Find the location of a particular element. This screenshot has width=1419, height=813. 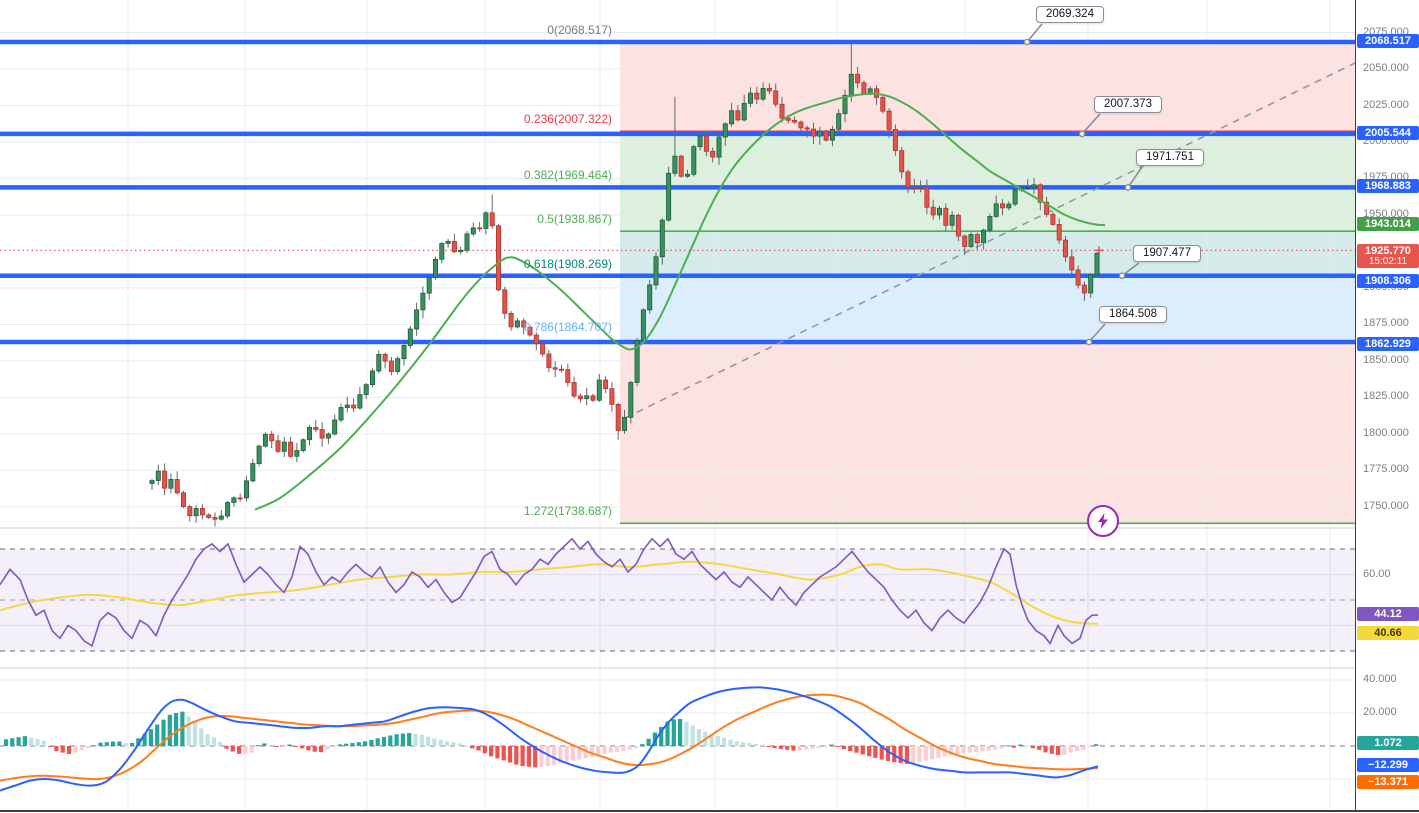

price-badge-value: 1925.770 is located at coordinates (1388, 251).